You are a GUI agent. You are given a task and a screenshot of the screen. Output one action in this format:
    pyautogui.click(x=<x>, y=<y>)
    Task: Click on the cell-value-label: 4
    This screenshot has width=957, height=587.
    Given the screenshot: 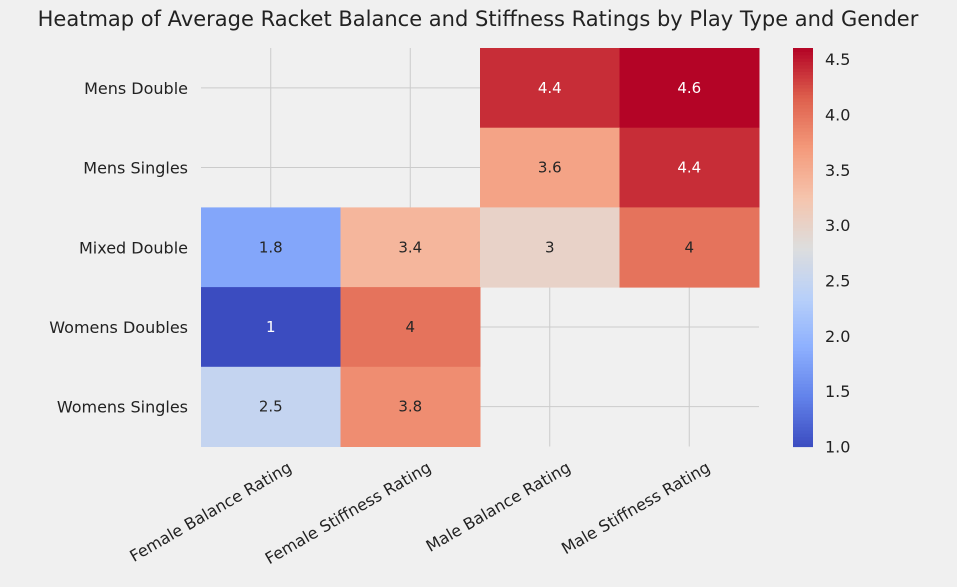 What is the action you would take?
    pyautogui.click(x=410, y=327)
    